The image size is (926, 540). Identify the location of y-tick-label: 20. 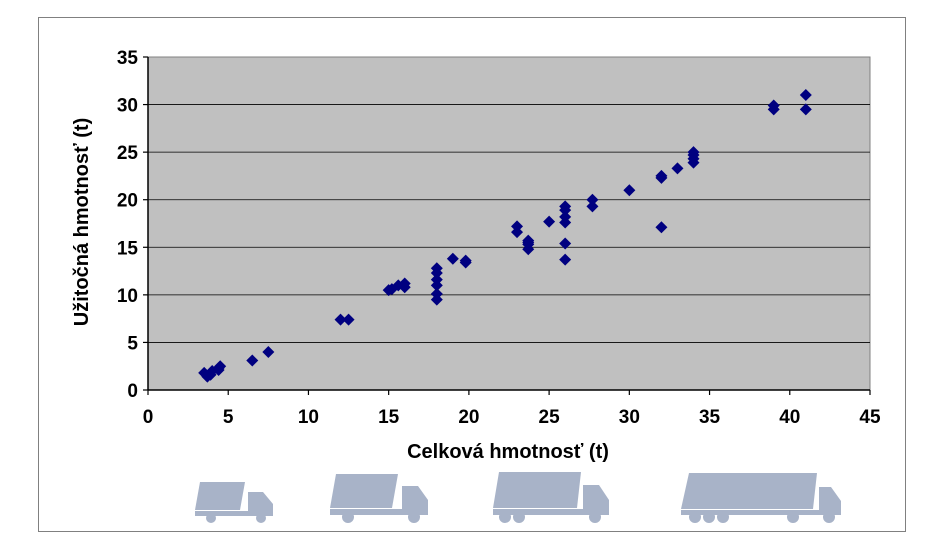
(127, 201).